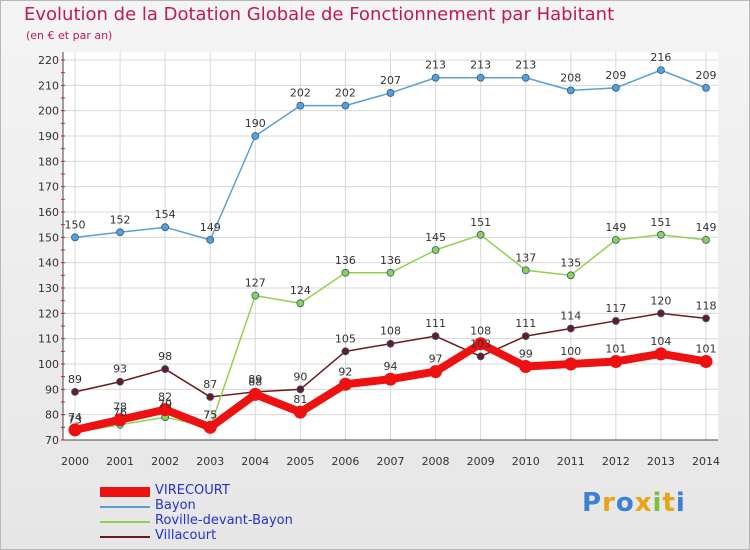  I want to click on data-label: 73, so click(75, 419).